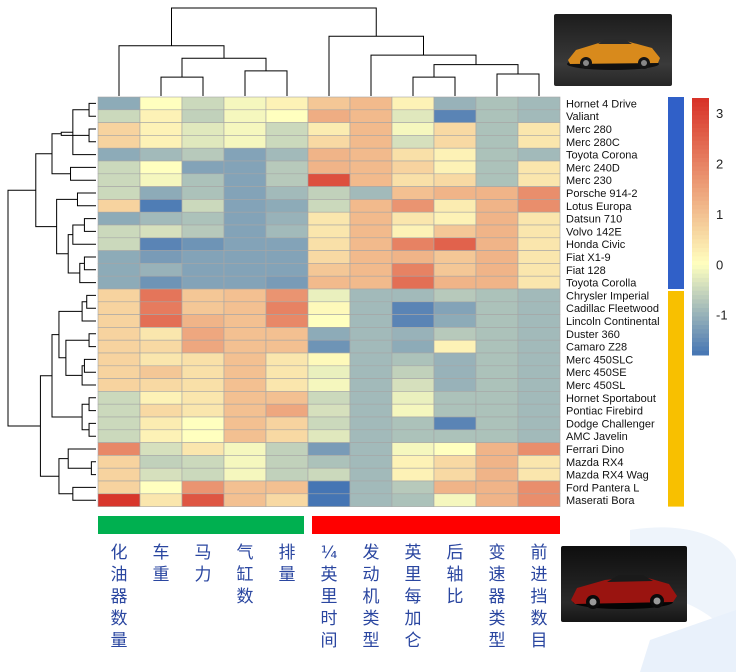 This screenshot has width=736, height=672. I want to click on column-annotation-group1, so click(201, 525).